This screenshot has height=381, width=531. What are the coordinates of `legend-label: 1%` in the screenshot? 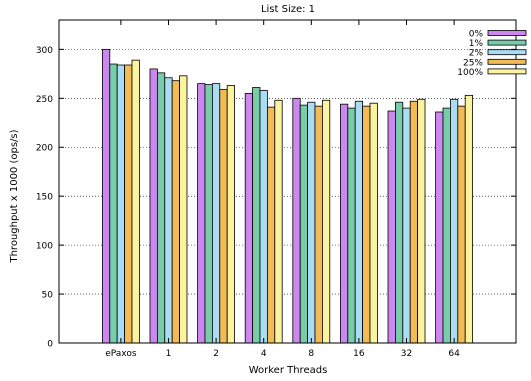 It's located at (476, 44).